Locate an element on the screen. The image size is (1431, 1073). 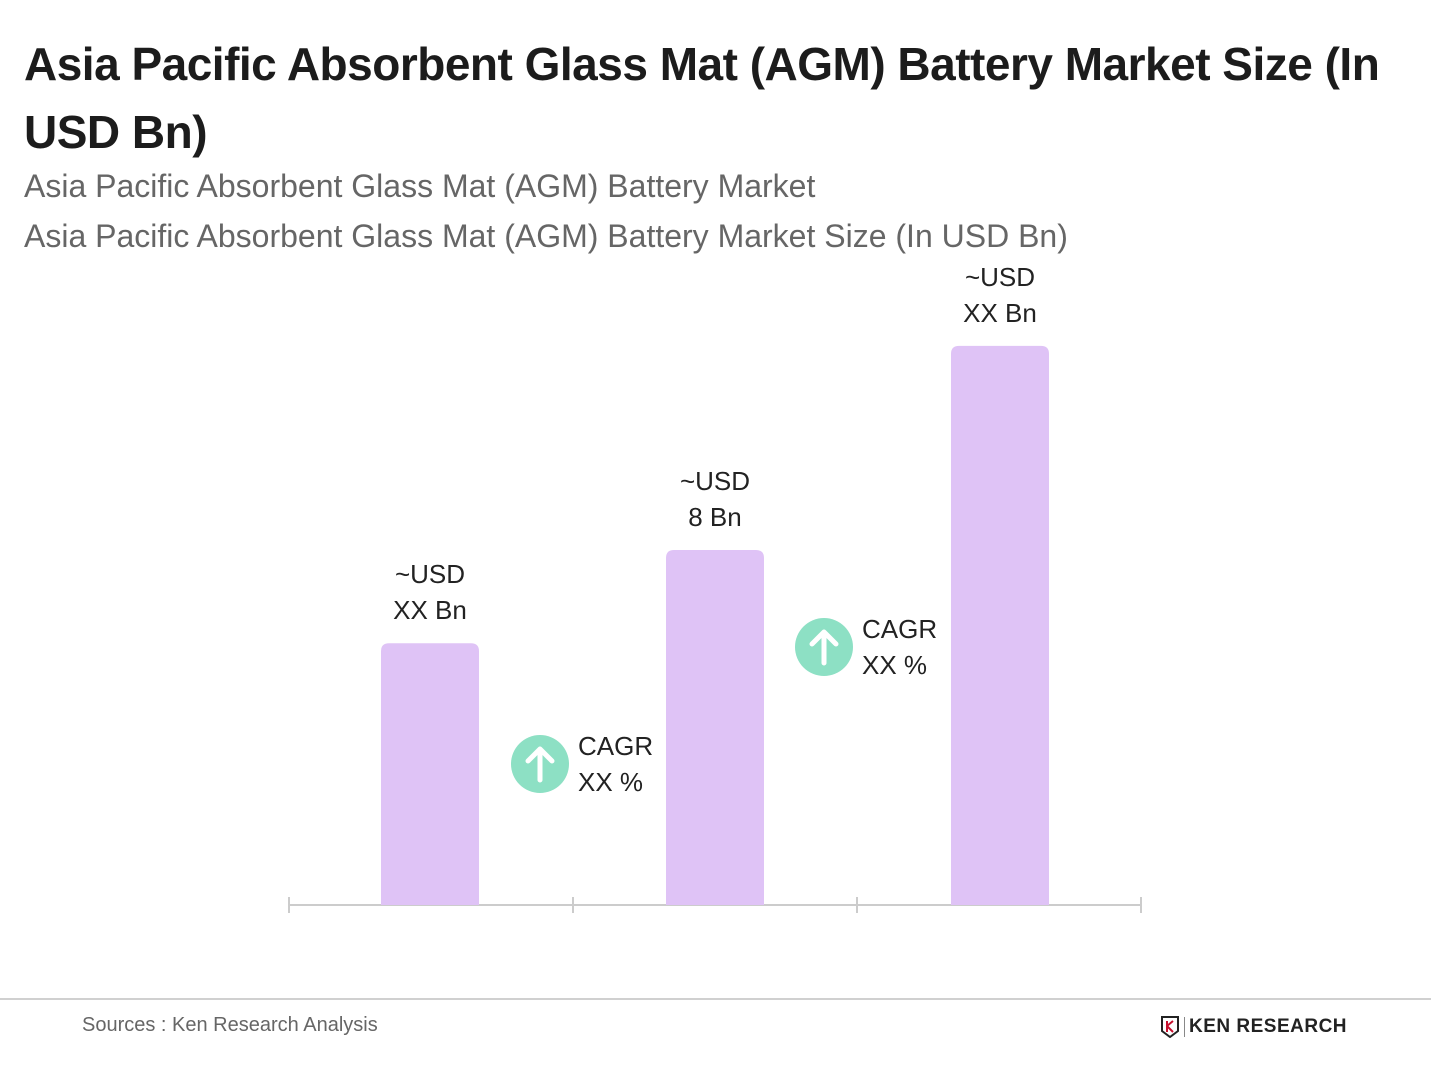
logo-separator is located at coordinates (1184, 1027).